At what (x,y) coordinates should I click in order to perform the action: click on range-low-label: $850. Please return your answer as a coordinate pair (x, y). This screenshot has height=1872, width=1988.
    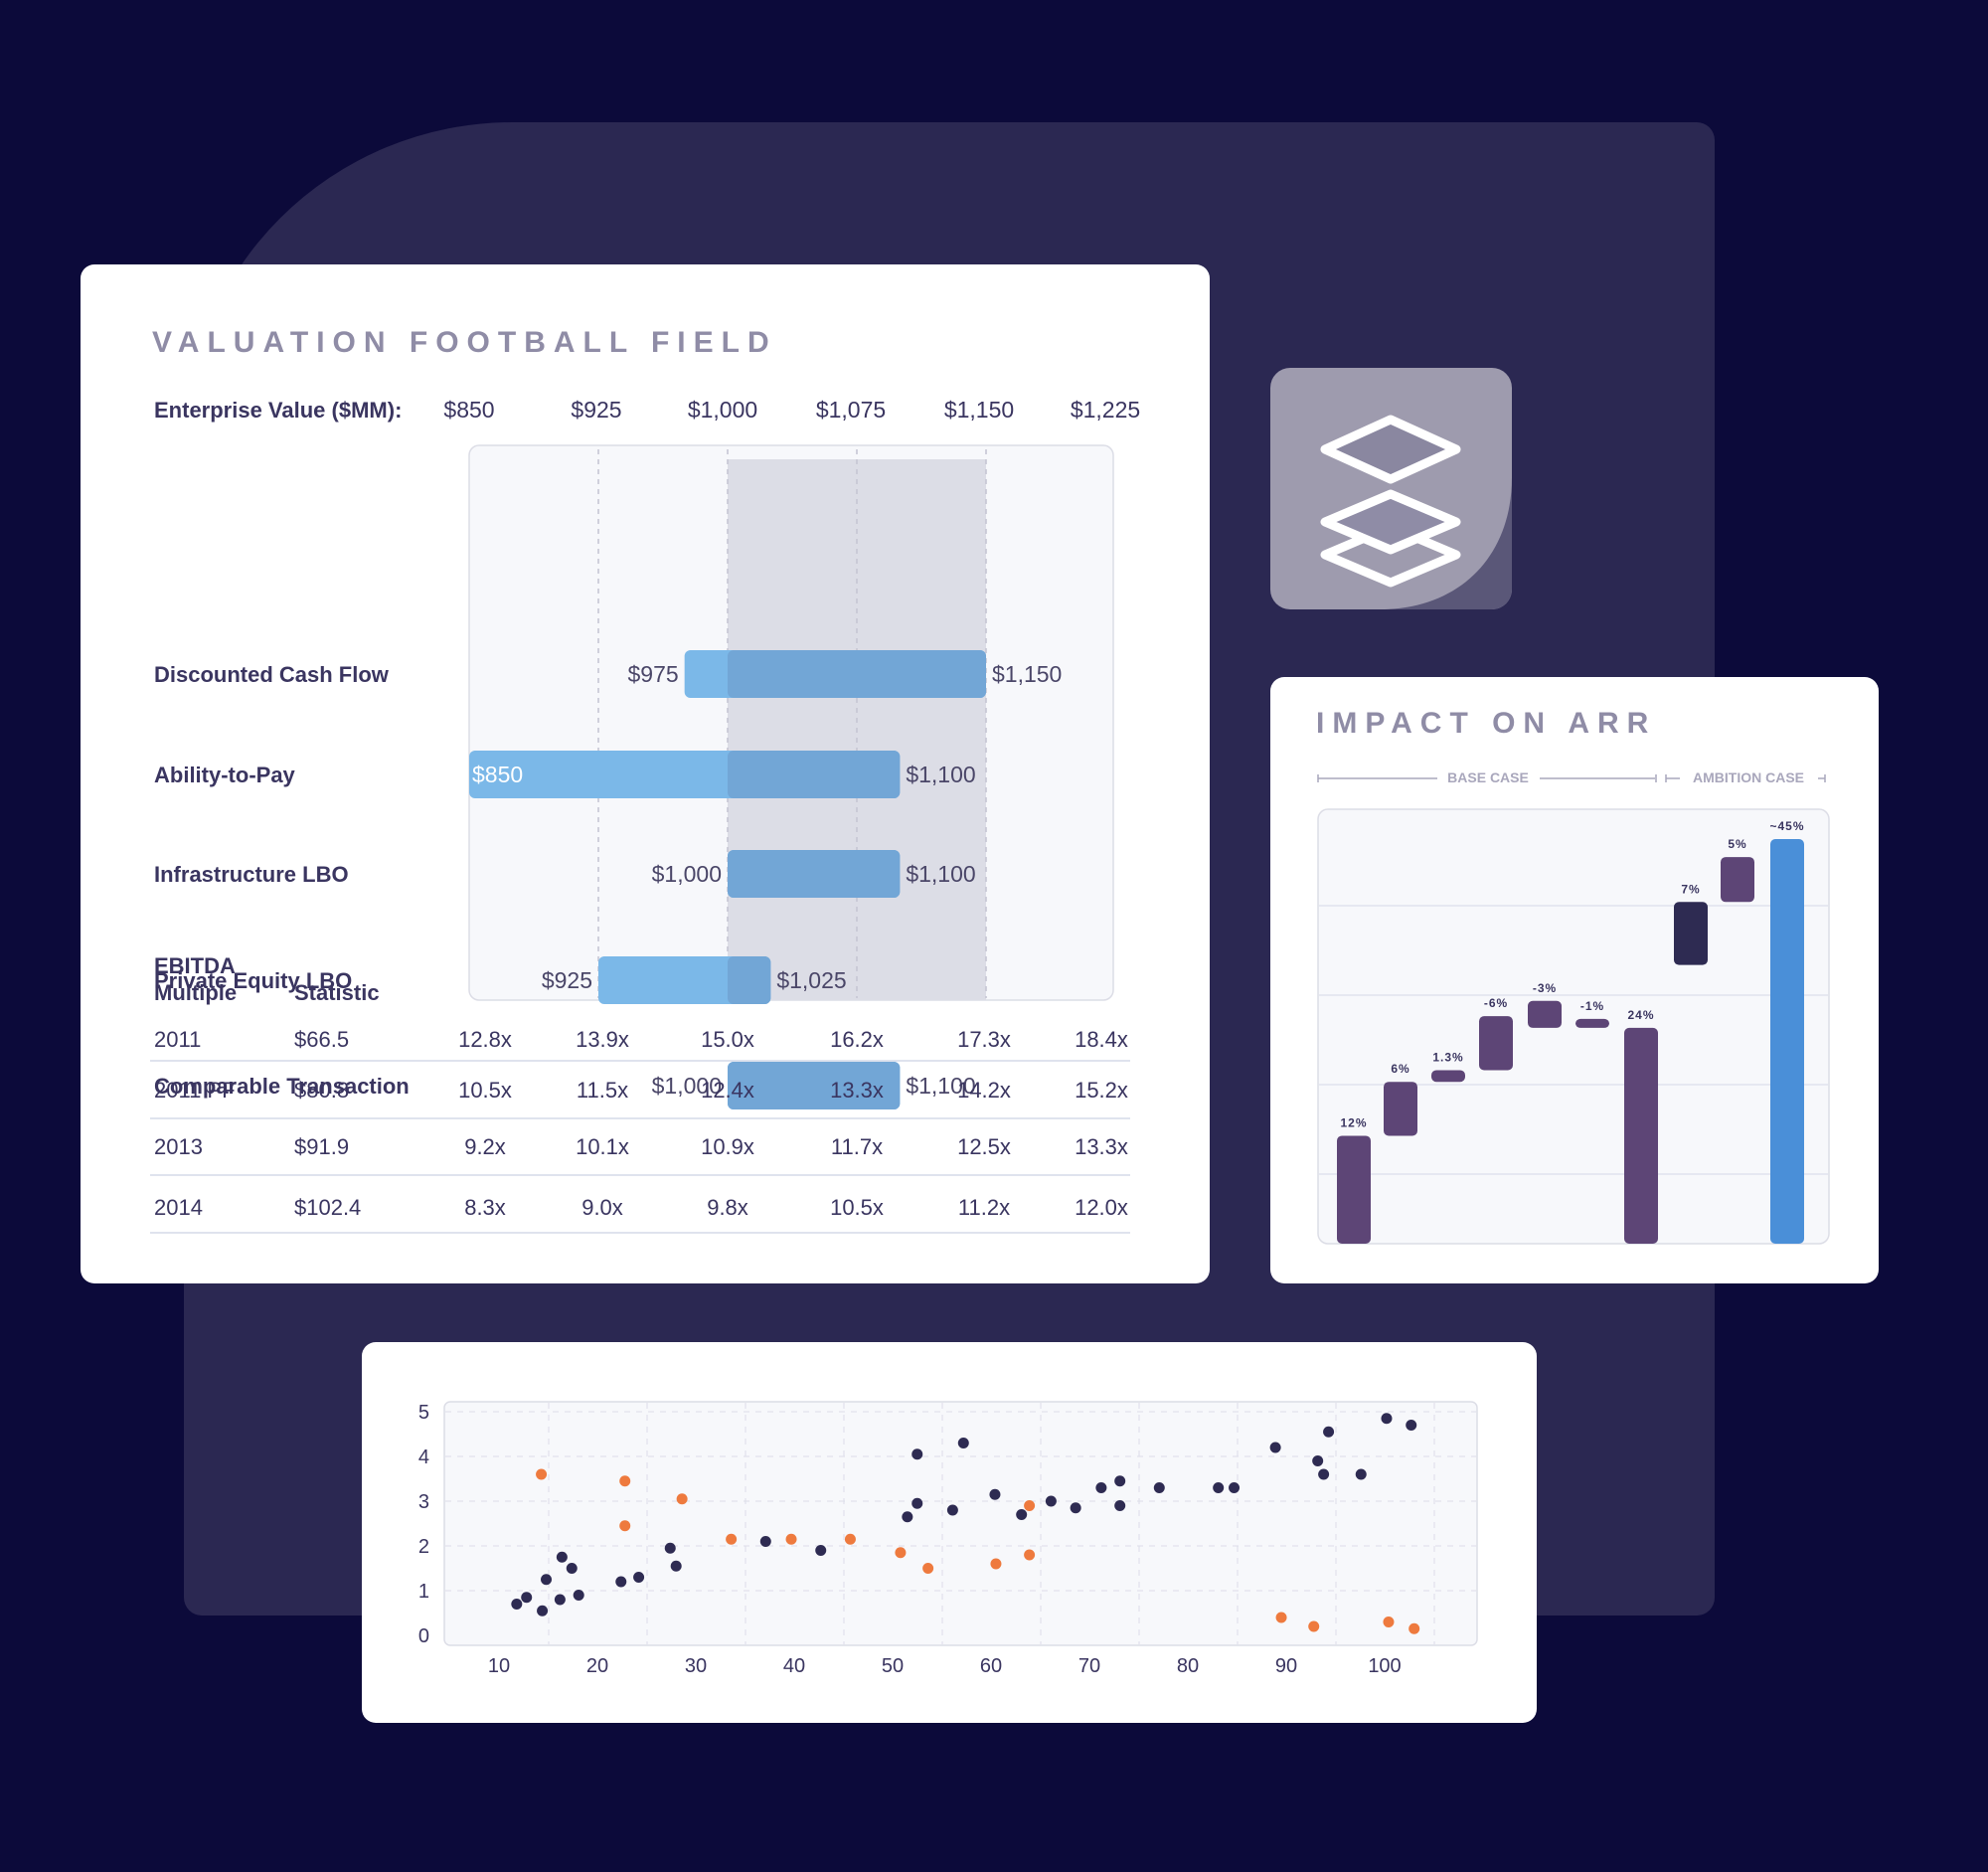
    Looking at the image, I should click on (497, 774).